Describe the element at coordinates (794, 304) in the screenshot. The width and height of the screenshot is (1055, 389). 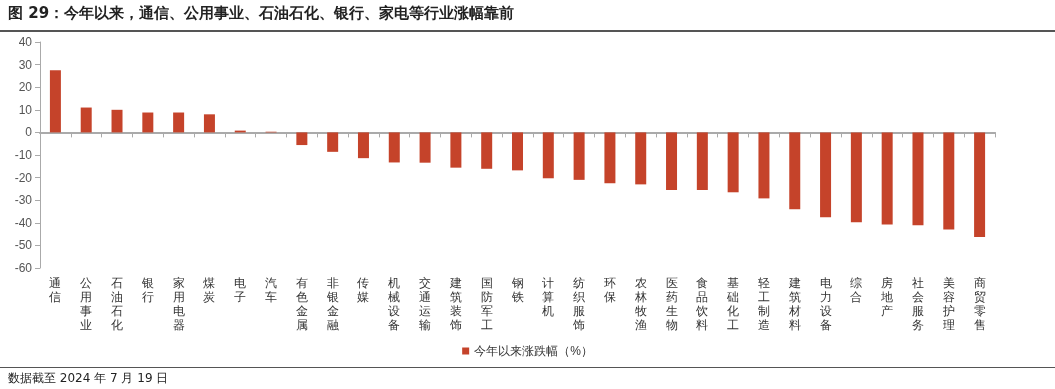
I see `x-tick-label: 建筑材料` at that location.